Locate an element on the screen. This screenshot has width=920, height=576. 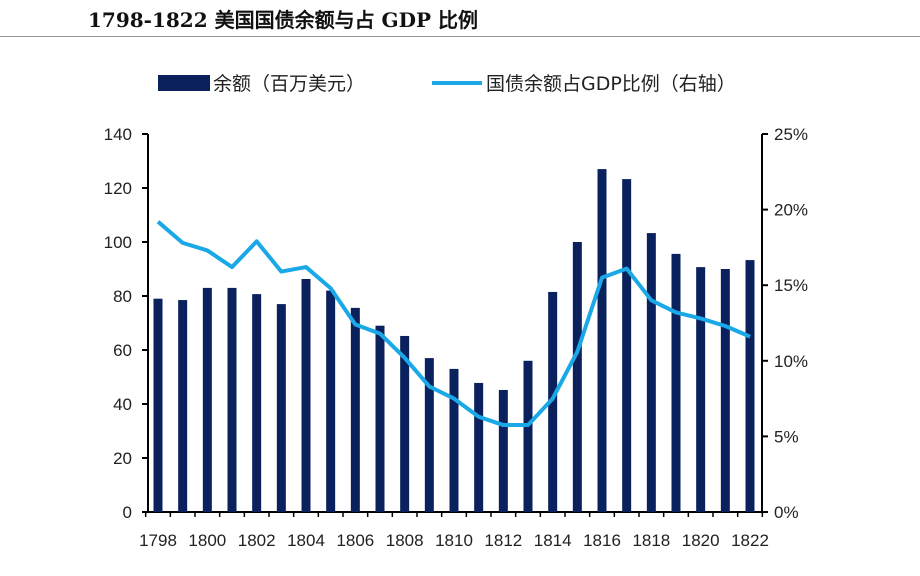
x-tick-label: 1806 is located at coordinates (355, 540).